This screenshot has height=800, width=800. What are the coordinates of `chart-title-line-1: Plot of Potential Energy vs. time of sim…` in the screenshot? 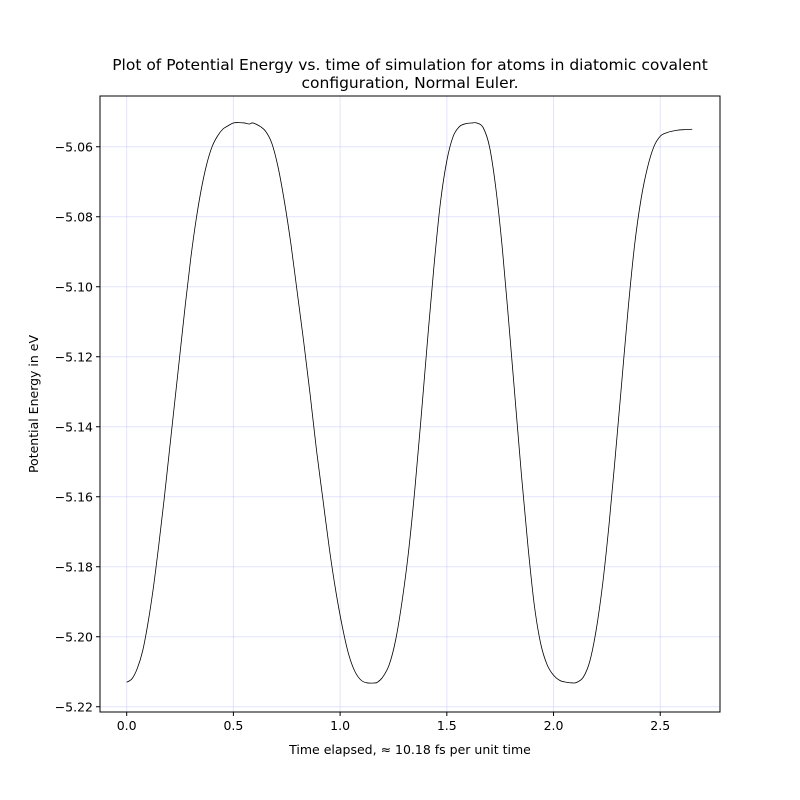 It's located at (410, 65).